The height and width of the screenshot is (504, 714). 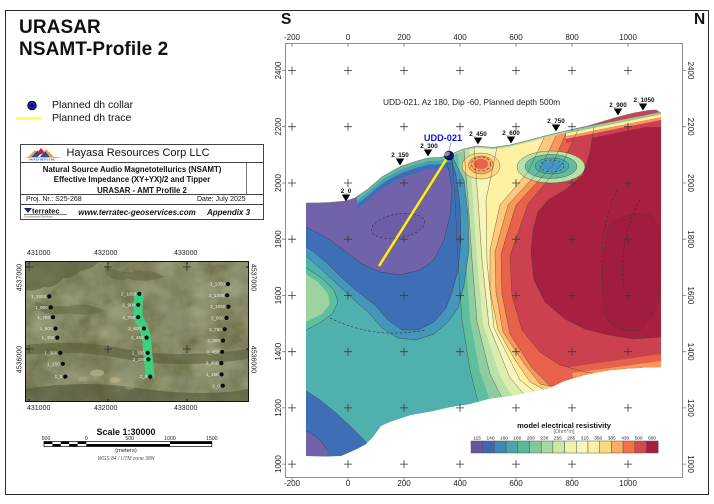 I want to click on svg-text: HAYASA METALS INC, so click(x=42, y=159).